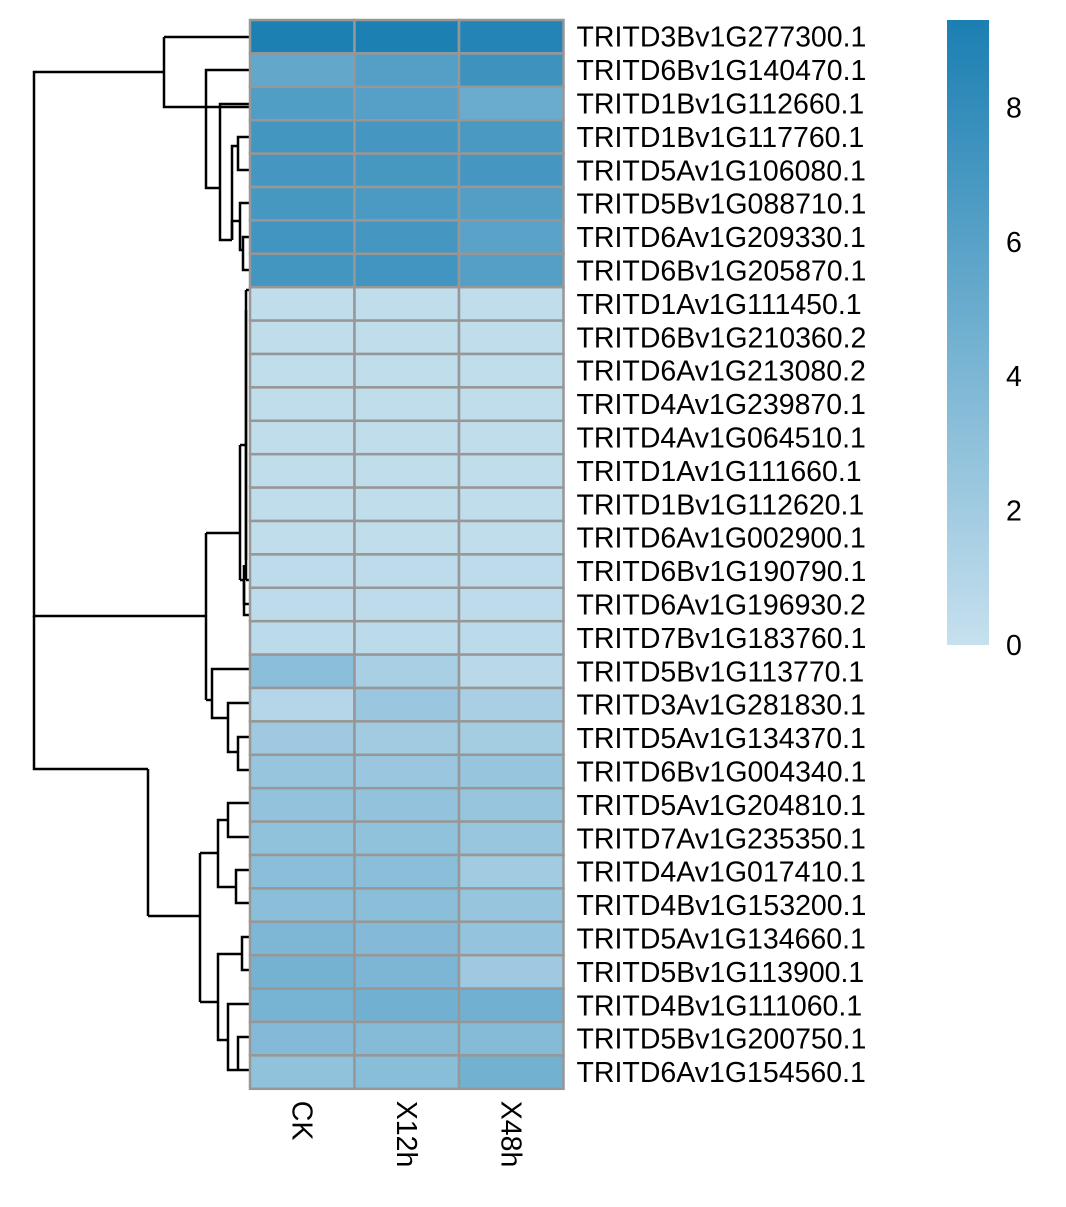 Image resolution: width=1066 pixels, height=1207 pixels. What do you see at coordinates (1014, 377) in the screenshot?
I see `colorbar-tick-label: 4` at bounding box center [1014, 377].